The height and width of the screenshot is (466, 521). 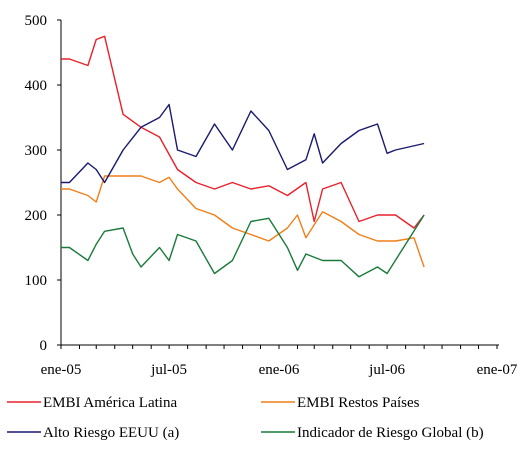 I want to click on x-tick-label: ene-05, so click(x=61, y=370).